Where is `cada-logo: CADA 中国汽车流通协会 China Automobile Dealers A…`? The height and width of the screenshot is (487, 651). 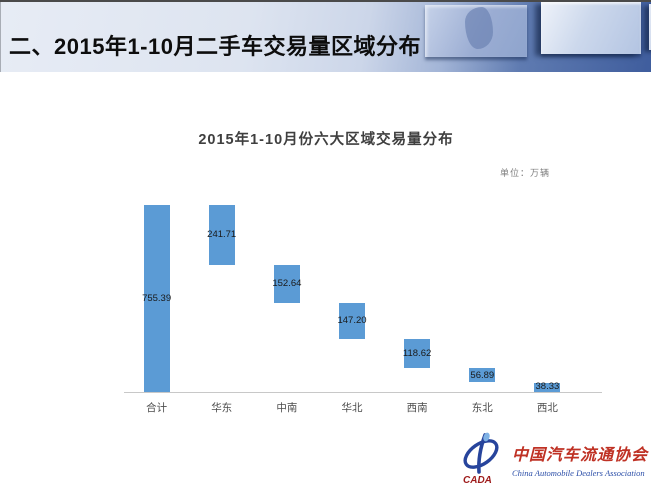
cada-logo: CADA 中国汽车流通协会 China Automobile Dealers A… is located at coordinates (550, 459).